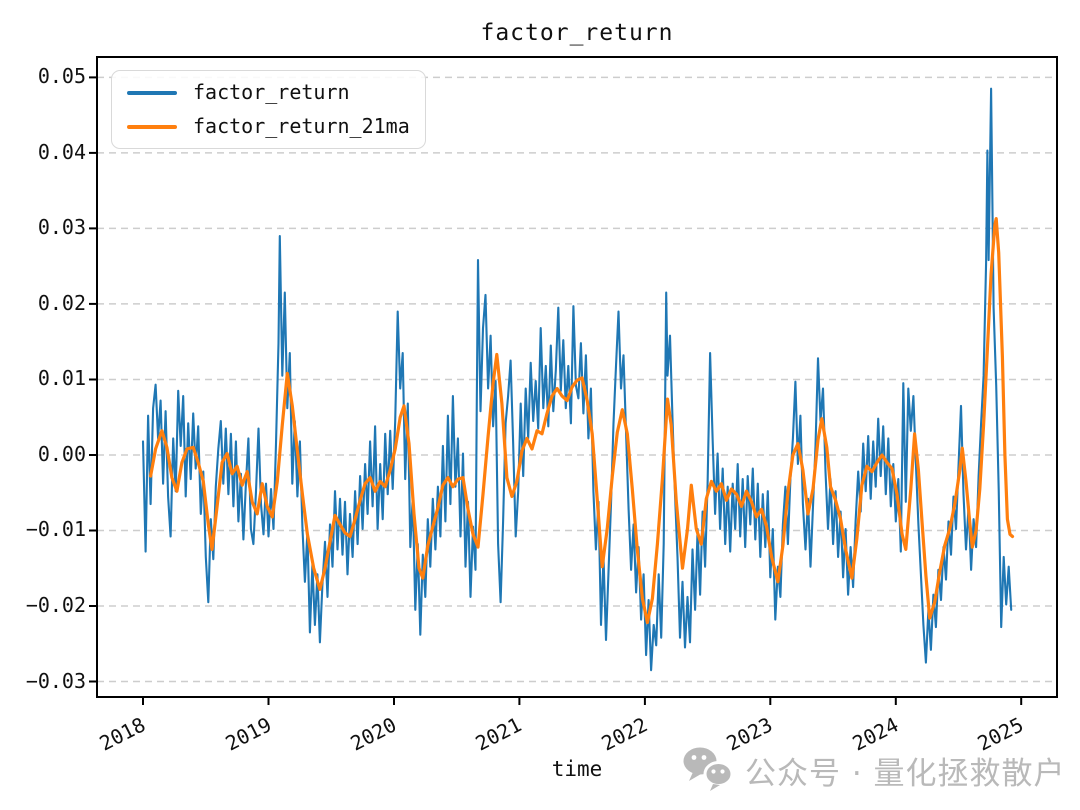 The width and height of the screenshot is (1080, 810). I want to click on legend-item-factor-return-21ma: factor_return_21ma, so click(268, 126).